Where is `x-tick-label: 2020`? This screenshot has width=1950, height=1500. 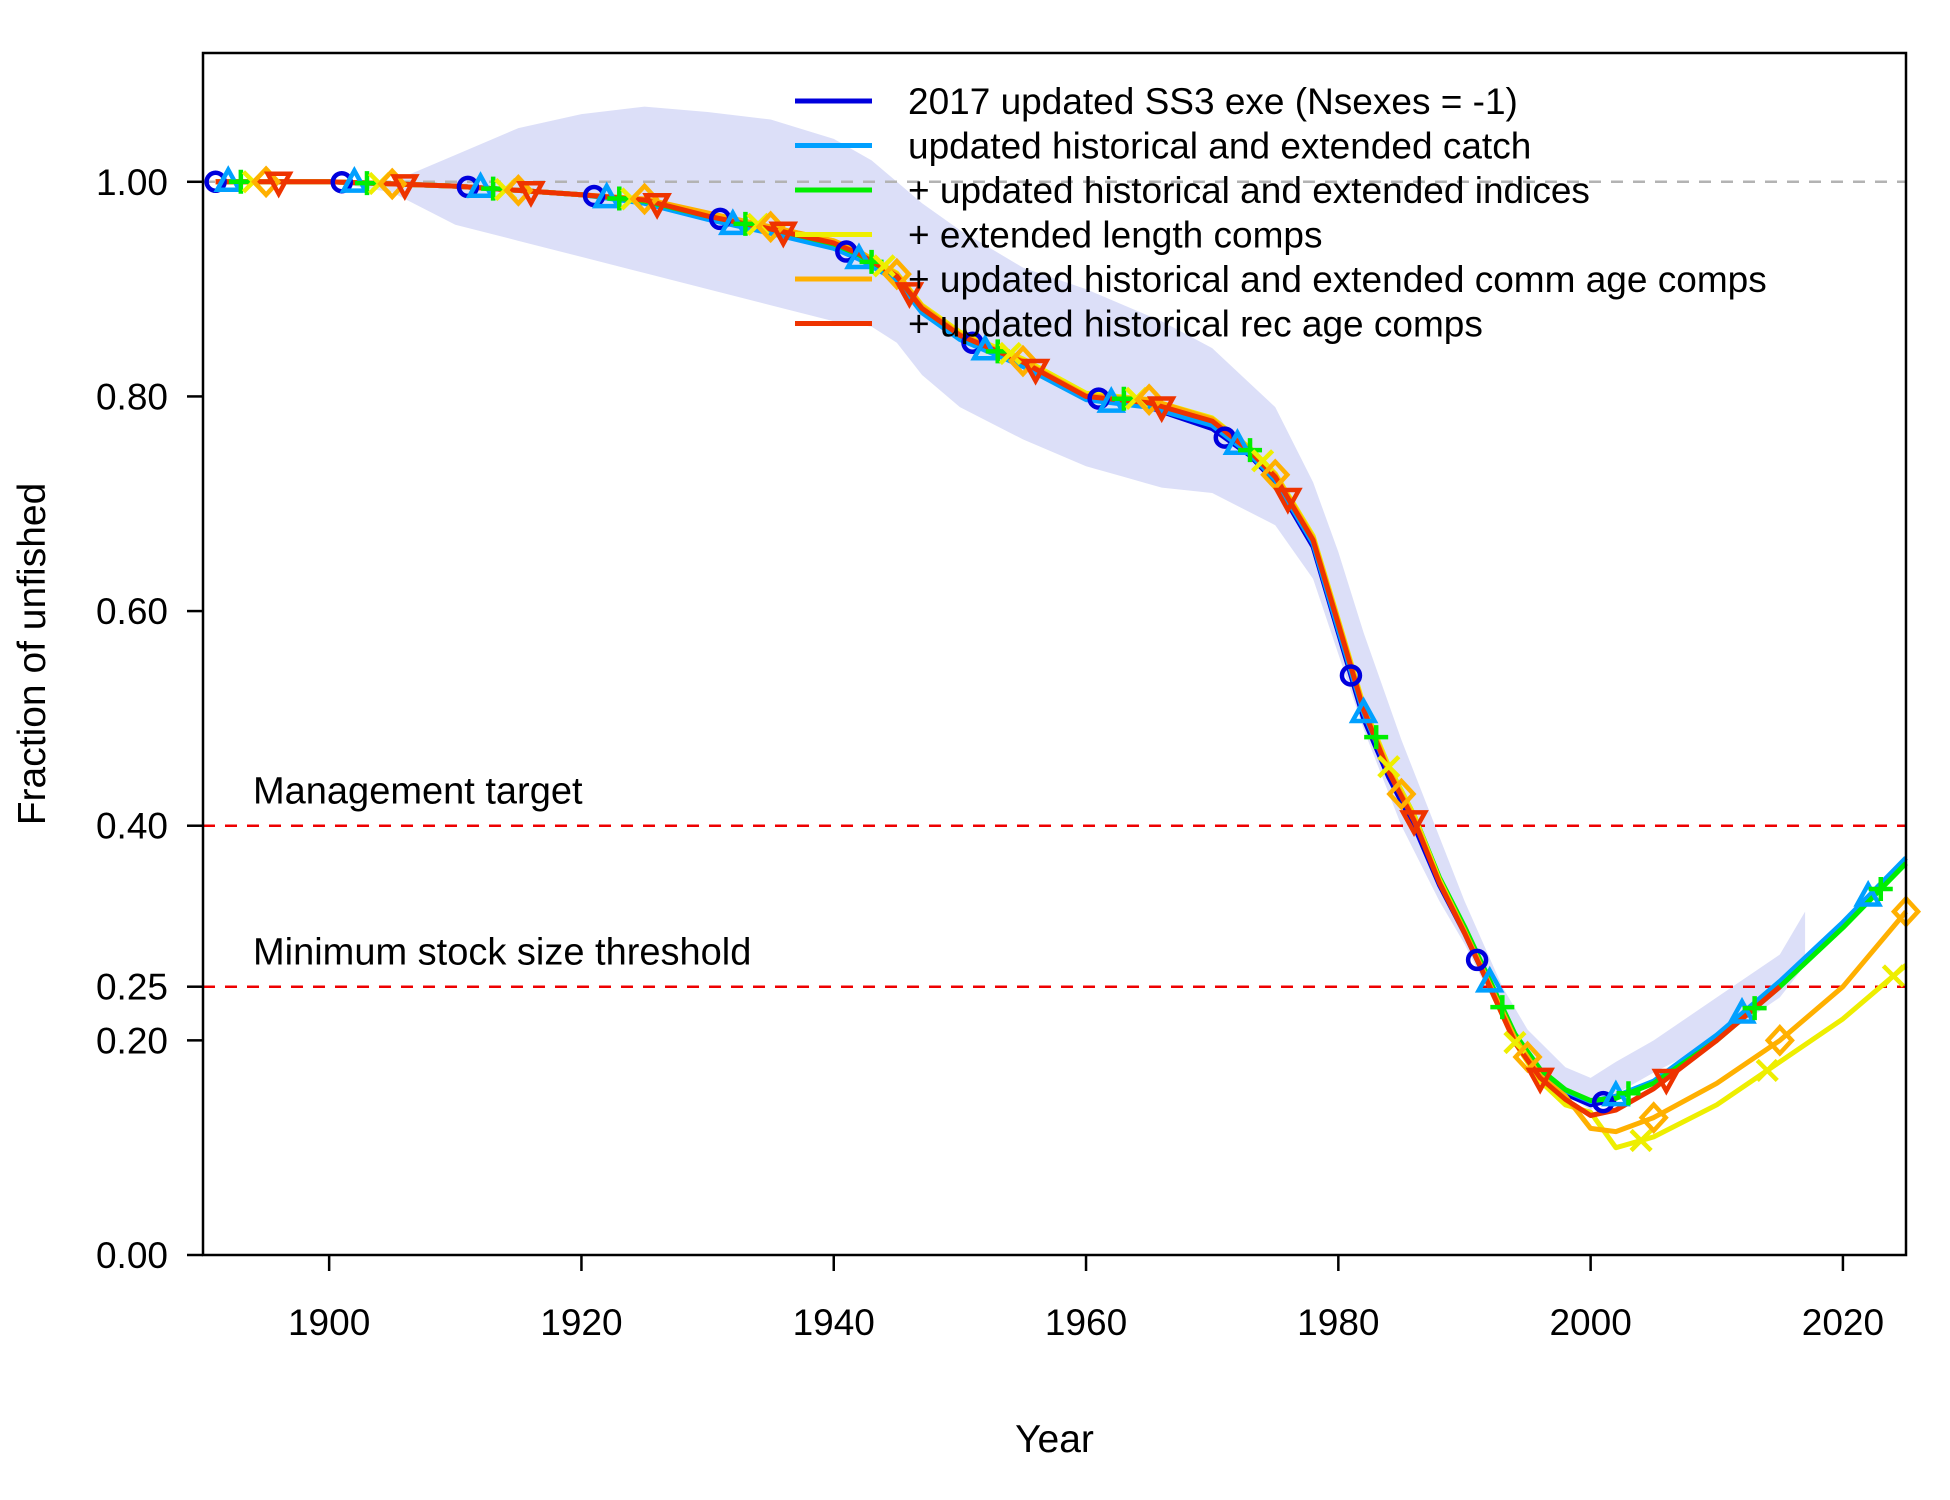
x-tick-label: 2020 is located at coordinates (1843, 1322).